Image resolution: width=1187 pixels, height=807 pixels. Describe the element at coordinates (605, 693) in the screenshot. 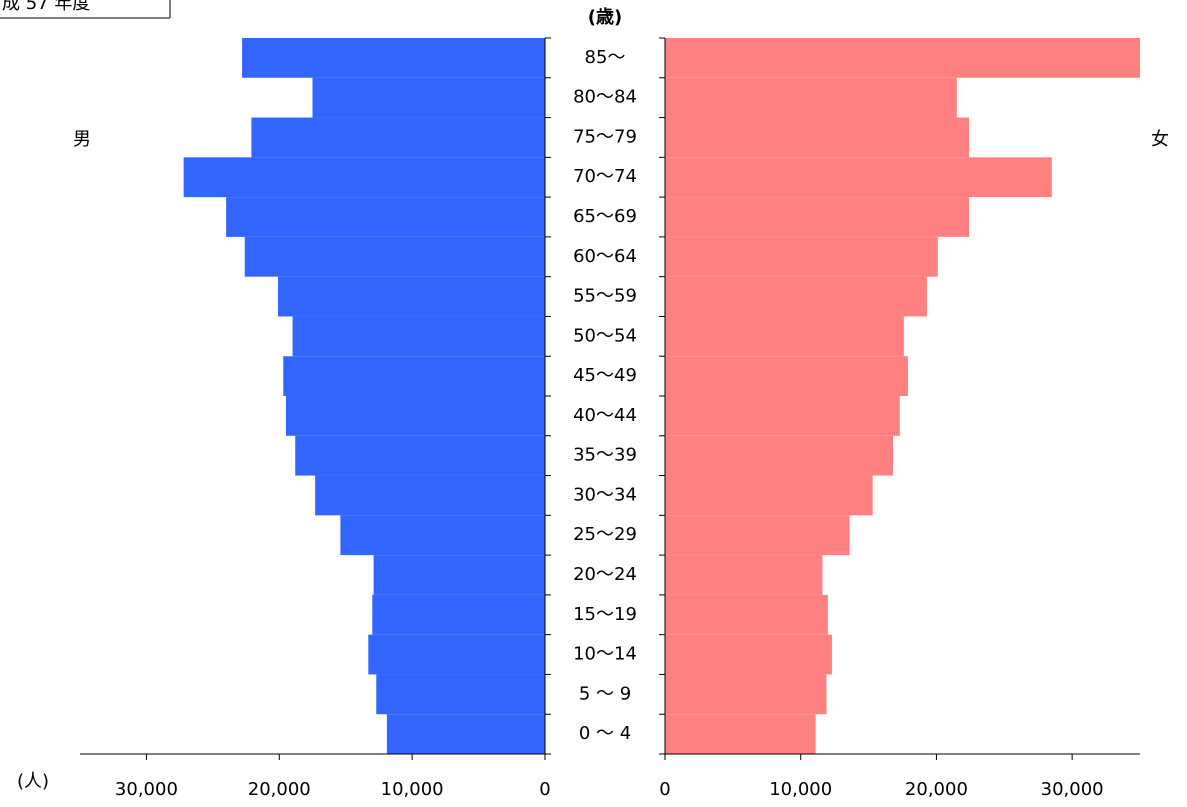

I see `category-label: 5 〜 9` at that location.